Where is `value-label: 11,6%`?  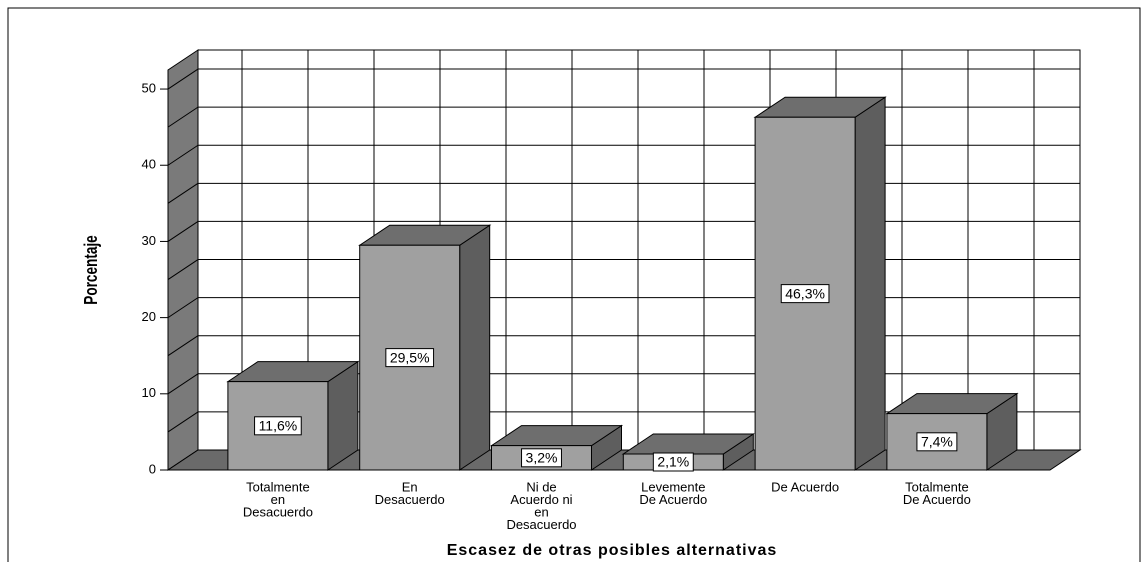 value-label: 11,6% is located at coordinates (278, 426).